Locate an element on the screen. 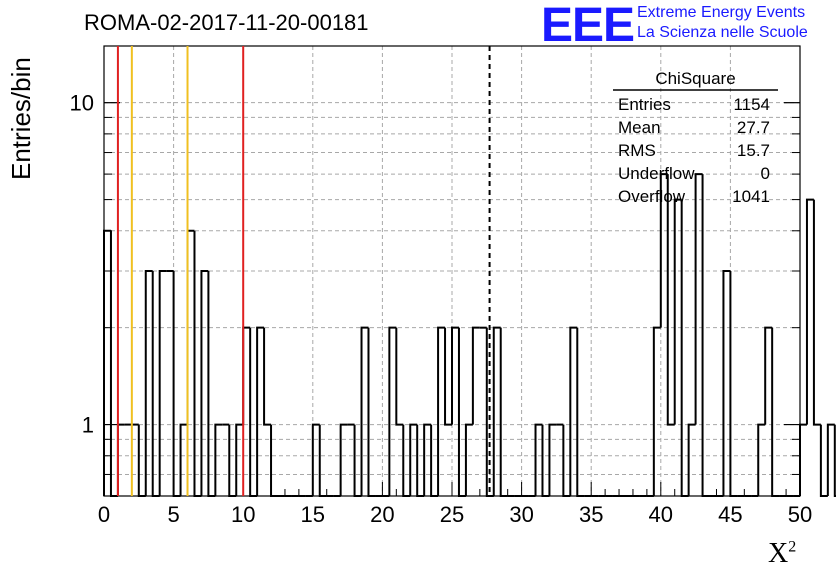  x-tick-label: 10 is located at coordinates (243, 514).